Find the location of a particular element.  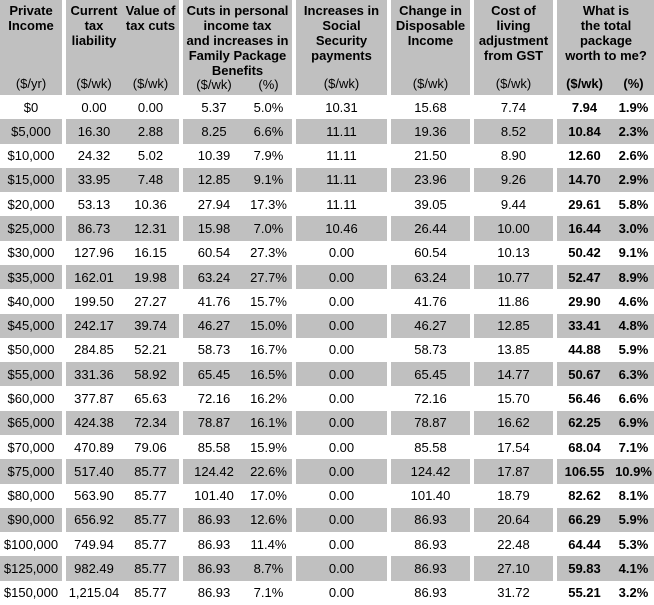

column-title-social-security: Increases in Social Security payments is located at coordinates (341, 33).